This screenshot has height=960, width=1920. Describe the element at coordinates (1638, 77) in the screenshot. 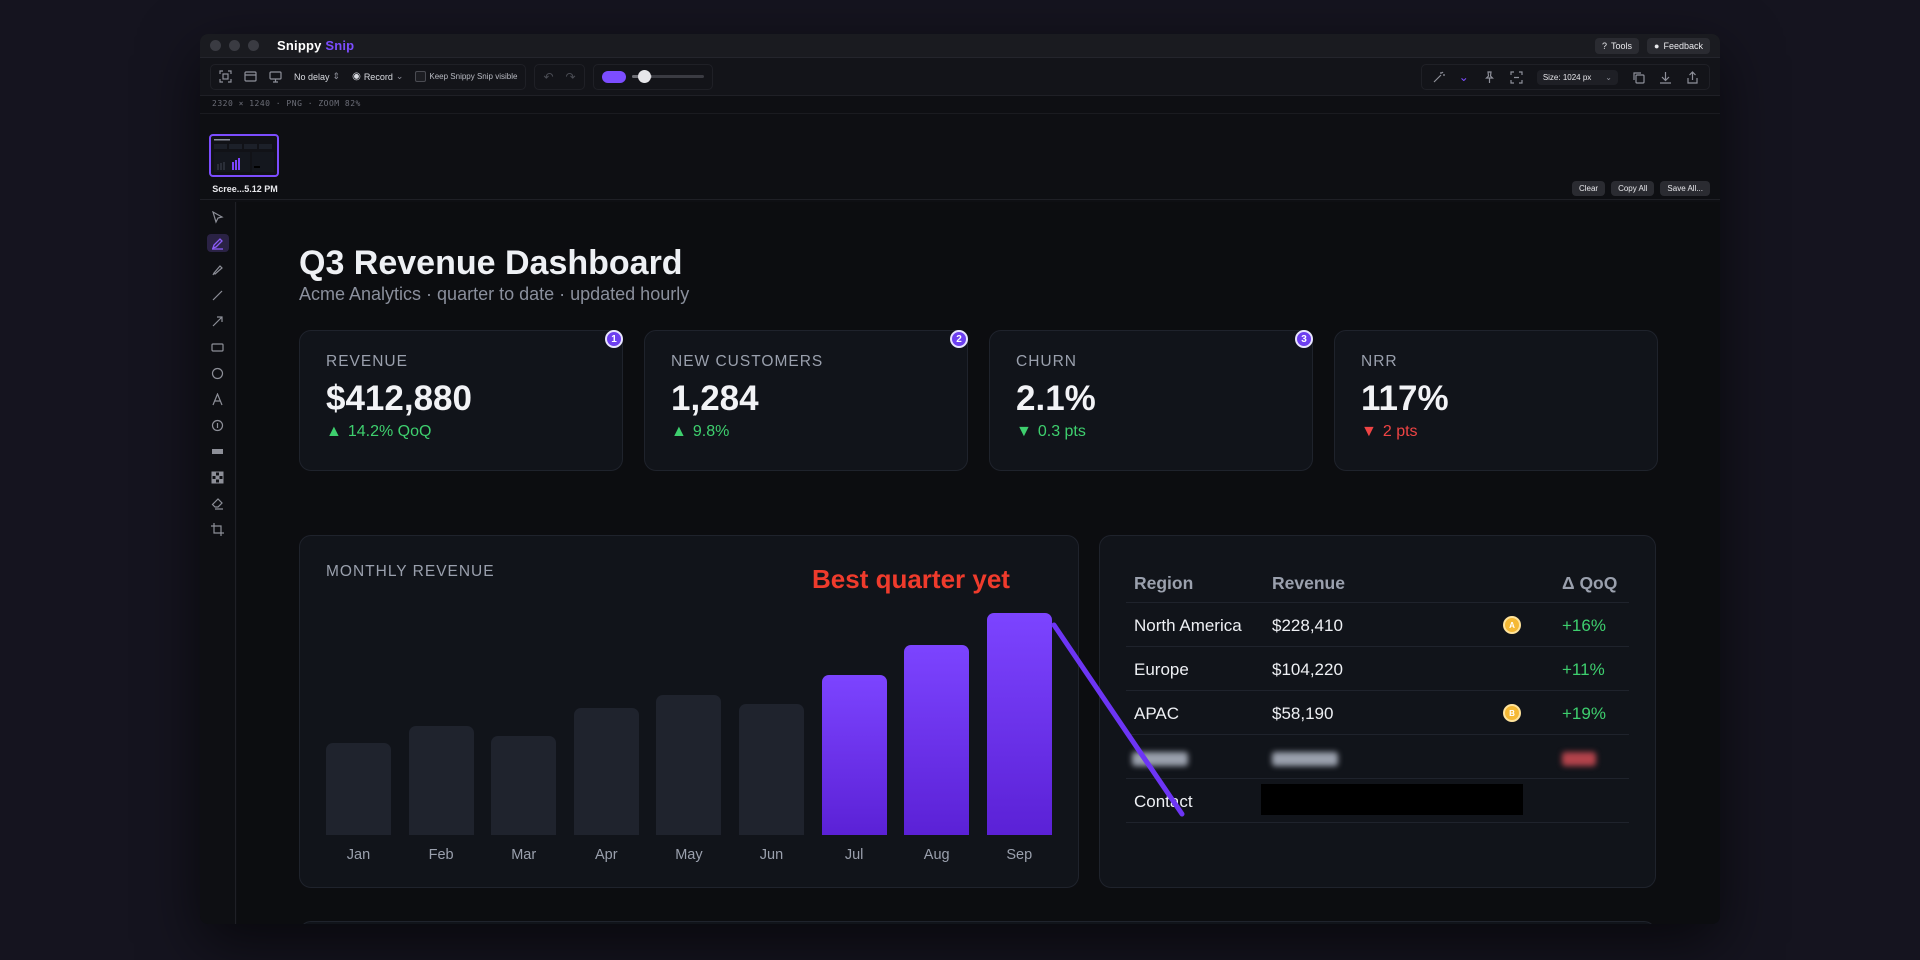

I see `copy-icon` at that location.